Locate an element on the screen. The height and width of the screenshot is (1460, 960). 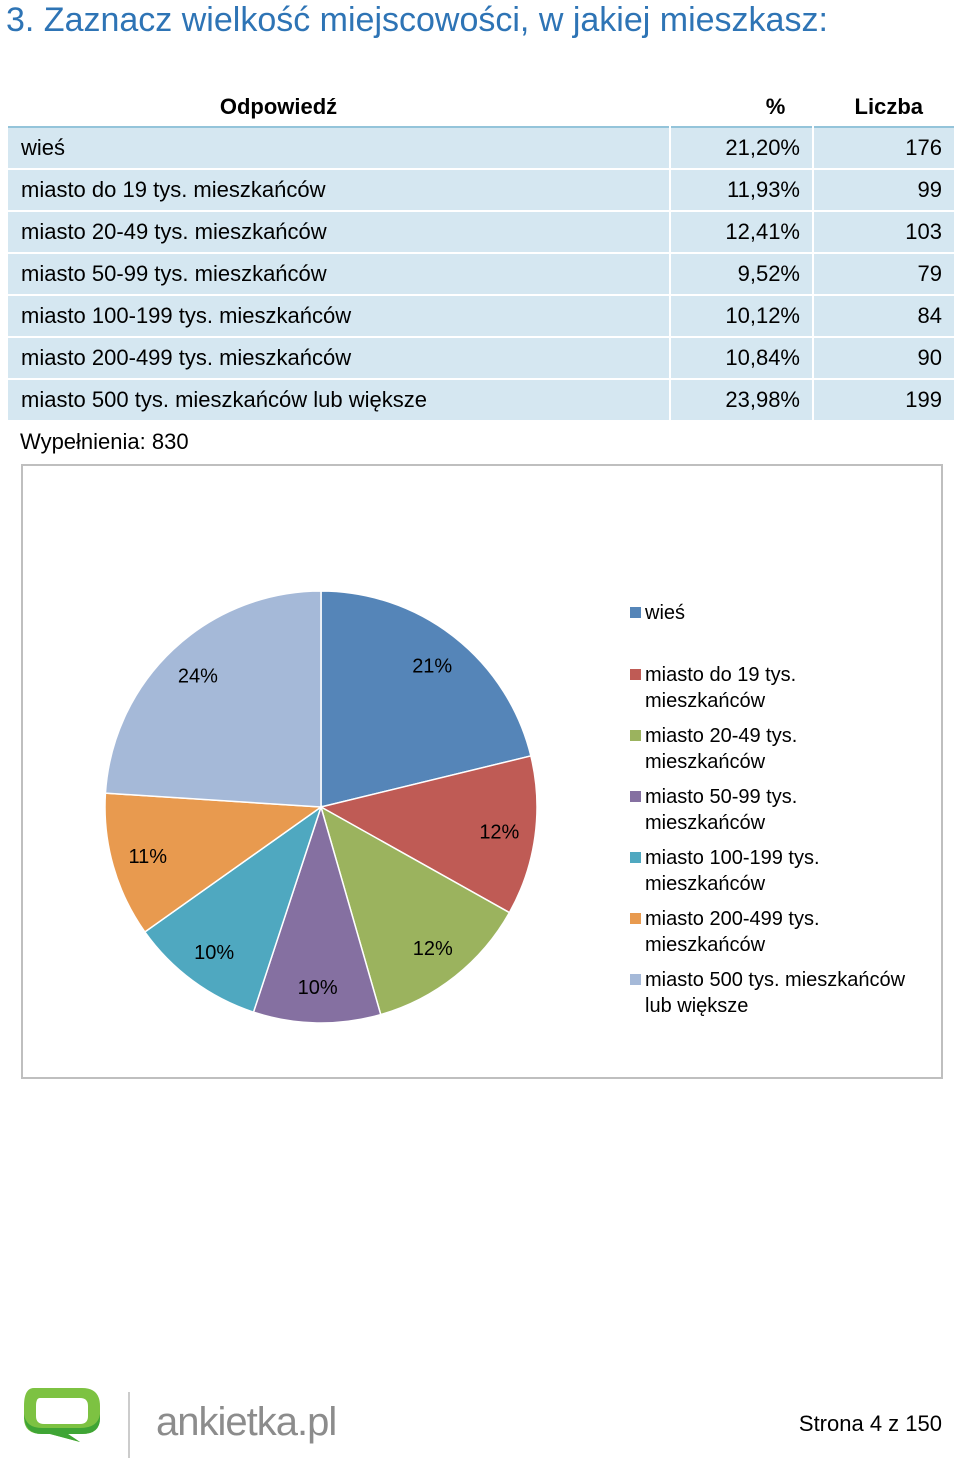
row-percent: 9,52% is located at coordinates (741, 274).